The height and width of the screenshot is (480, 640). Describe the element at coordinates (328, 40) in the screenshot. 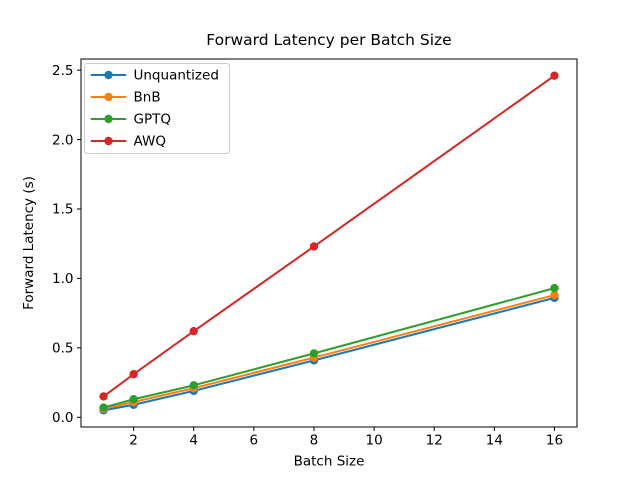

I see `chart-title: Forward Latency per Batch Size` at that location.